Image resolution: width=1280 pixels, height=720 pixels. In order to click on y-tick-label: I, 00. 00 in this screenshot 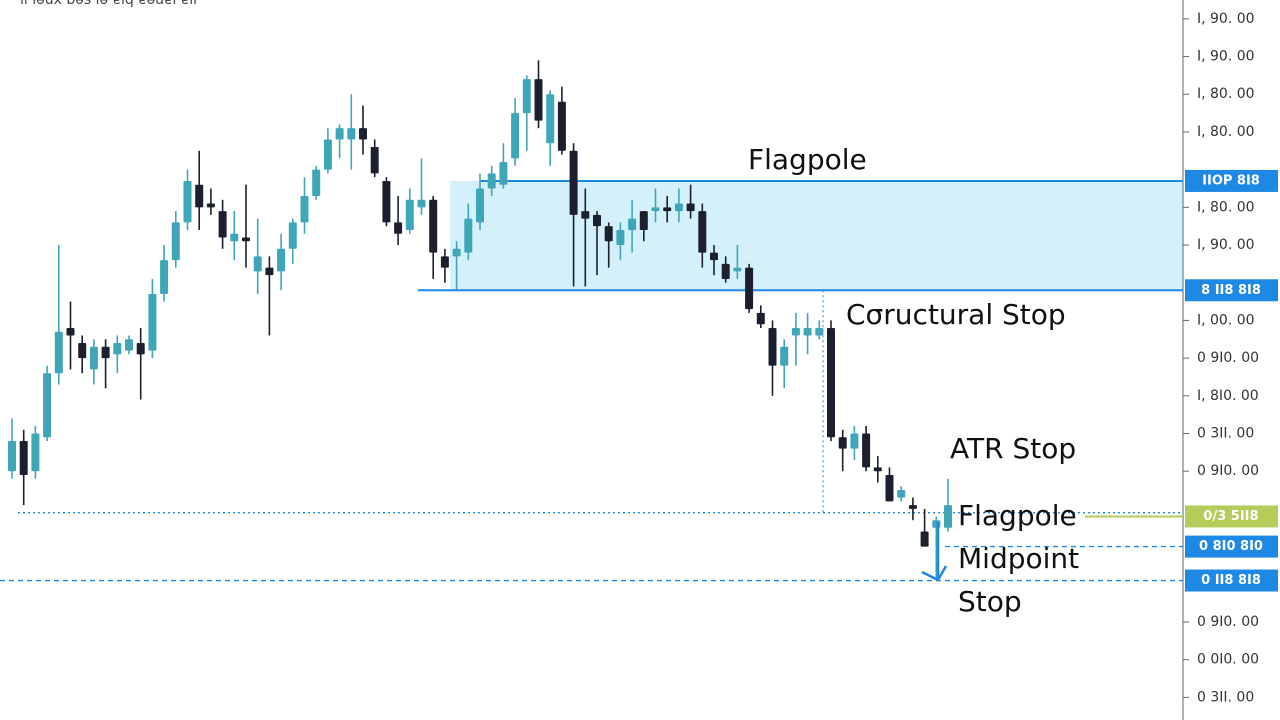, I will do `click(1226, 320)`.